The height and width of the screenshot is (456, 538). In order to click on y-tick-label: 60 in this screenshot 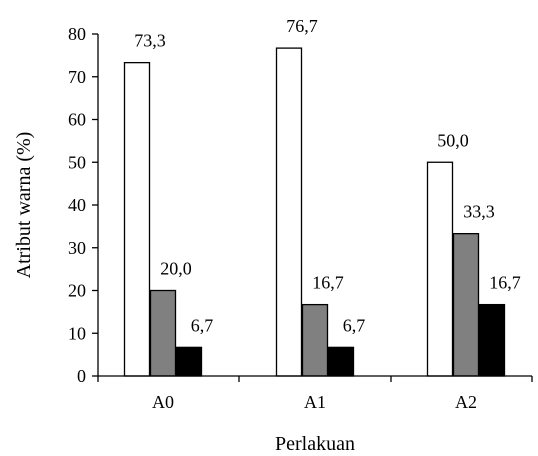, I will do `click(77, 120)`.